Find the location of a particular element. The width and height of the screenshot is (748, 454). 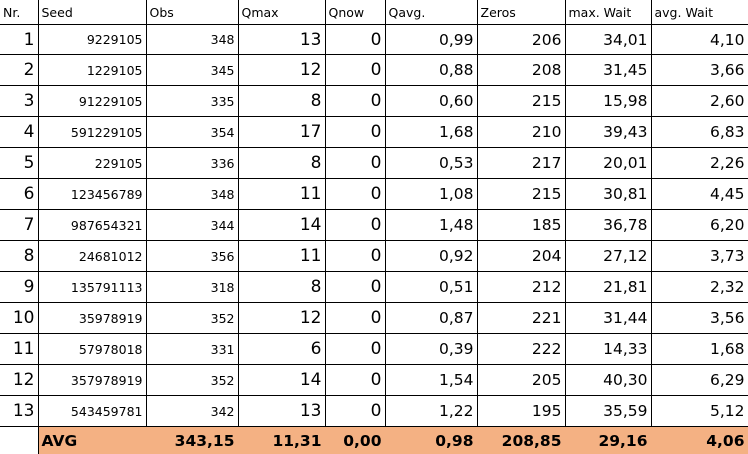

cell-qavg: 0,87 is located at coordinates (431, 318).